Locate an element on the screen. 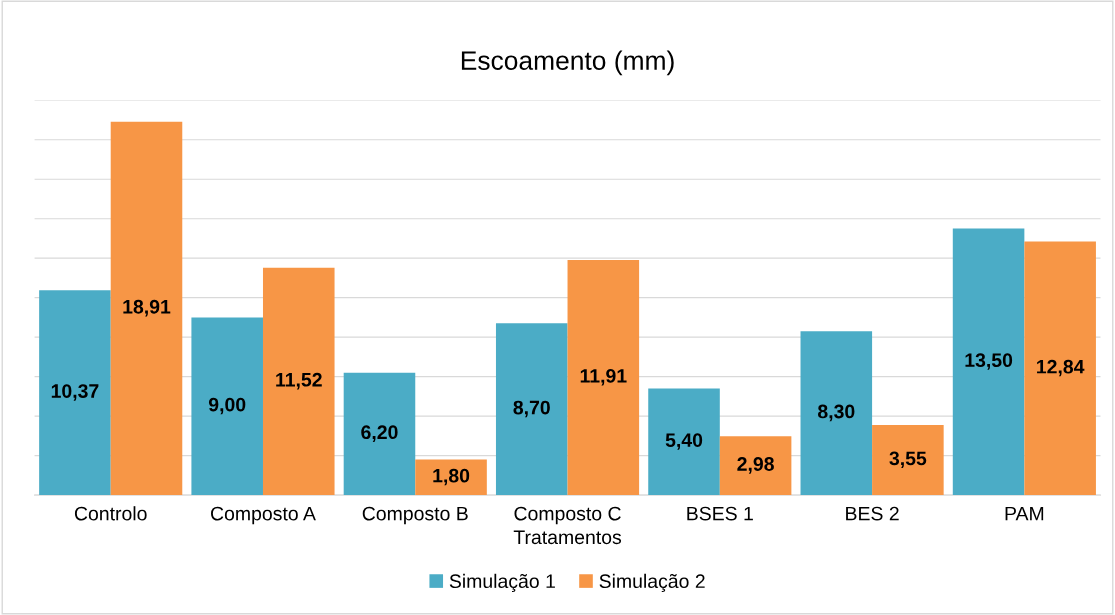 The image size is (1115, 615). data-label: 3,55 is located at coordinates (908, 460).